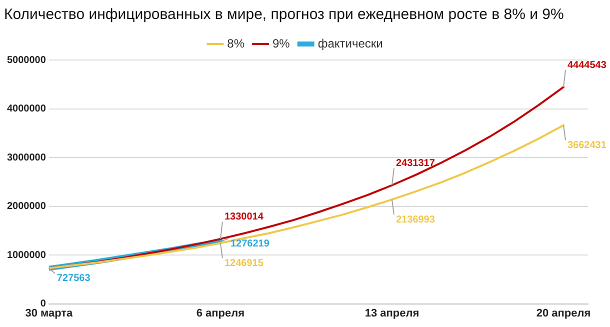 Image resolution: width=610 pixels, height=327 pixels. I want to click on y-tick-label: 5000000, so click(26, 60).